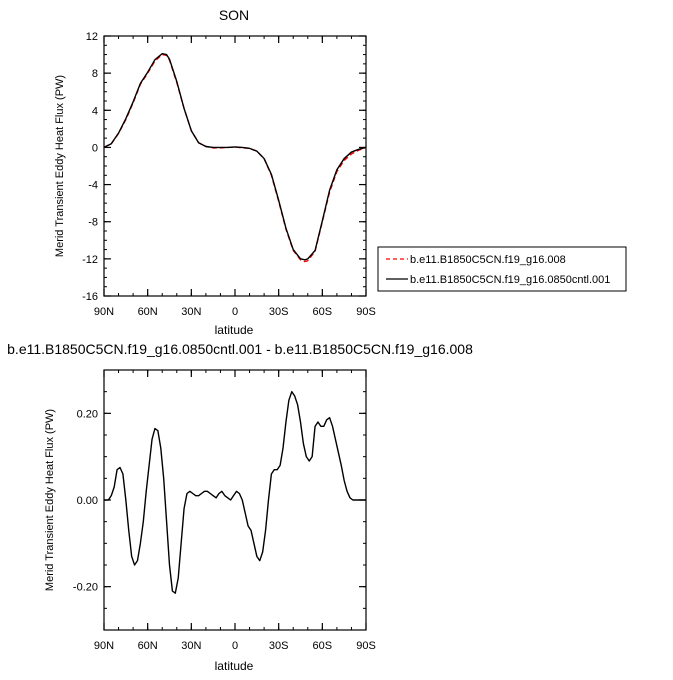 Image resolution: width=673 pixels, height=680 pixels. I want to click on bottom-y-axis-label: Merid Transient Eddy Heat Flux (PW), so click(50, 500).